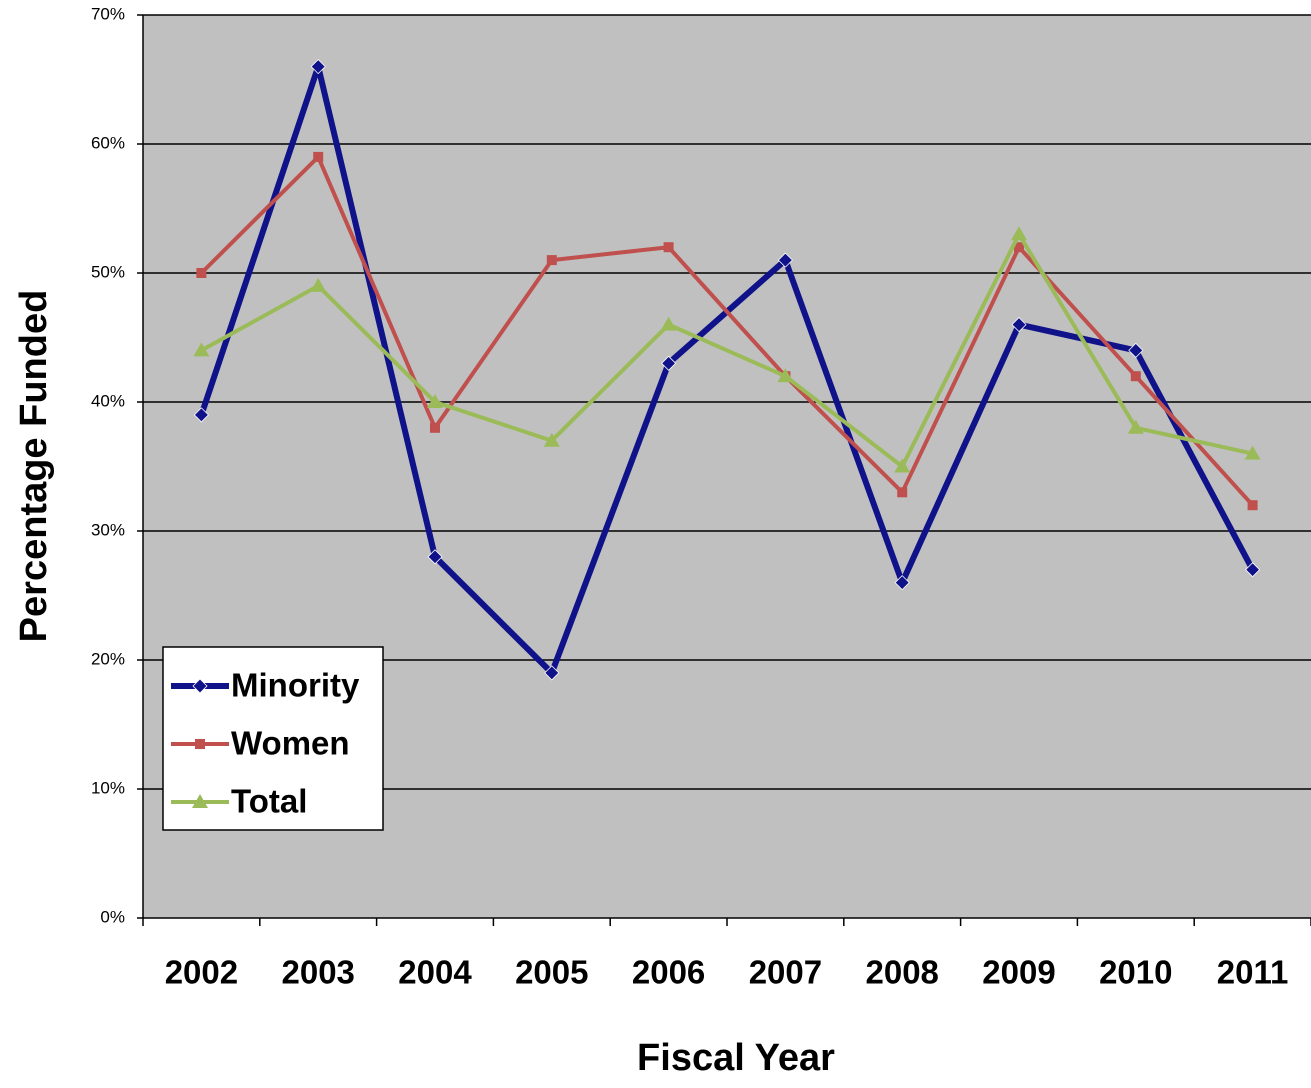 Image resolution: width=1311 pixels, height=1088 pixels. I want to click on y-tick-label: 70%, so click(108, 13).